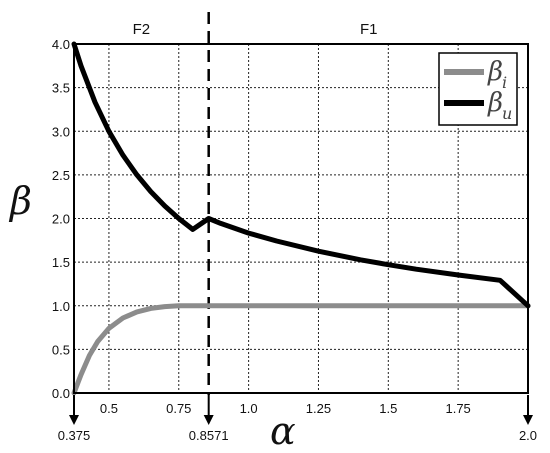  I want to click on x-tick-label: 1.25, so click(318, 408).